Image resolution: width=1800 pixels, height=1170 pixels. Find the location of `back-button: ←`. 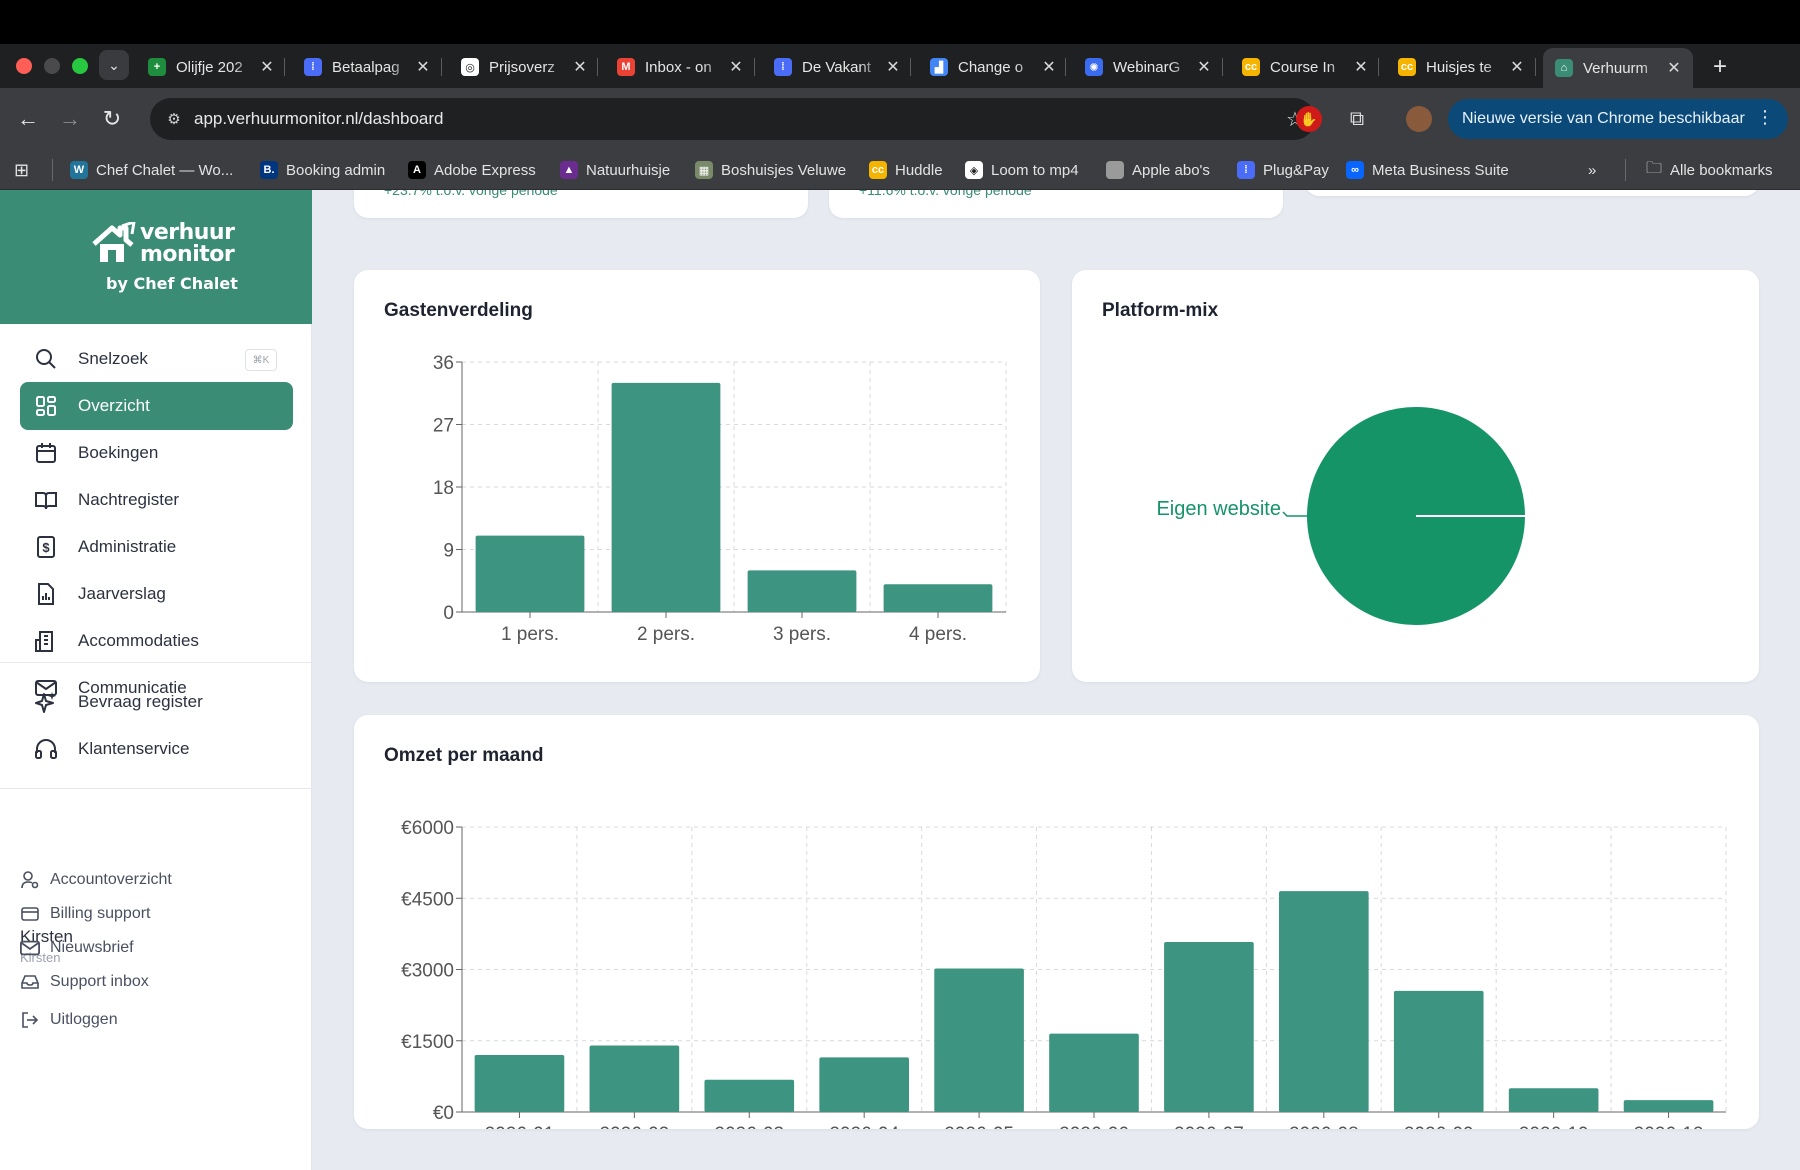

back-button: ← is located at coordinates (28, 119).